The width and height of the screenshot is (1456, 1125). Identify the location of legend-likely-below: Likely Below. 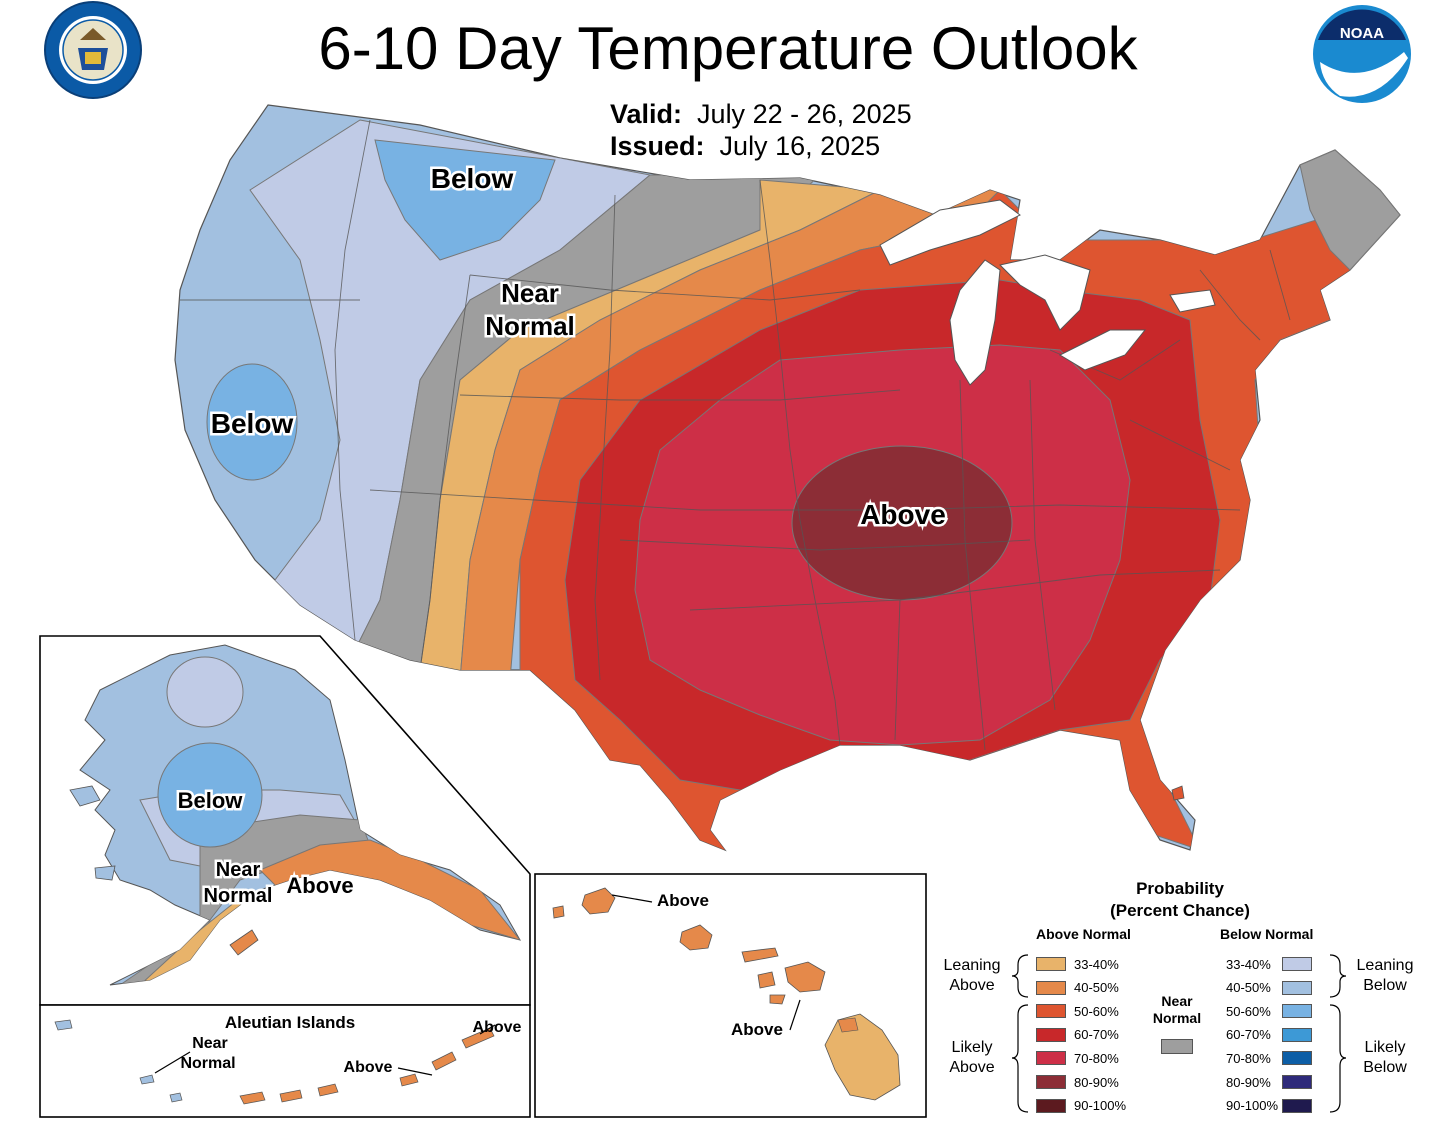
(1385, 1058).